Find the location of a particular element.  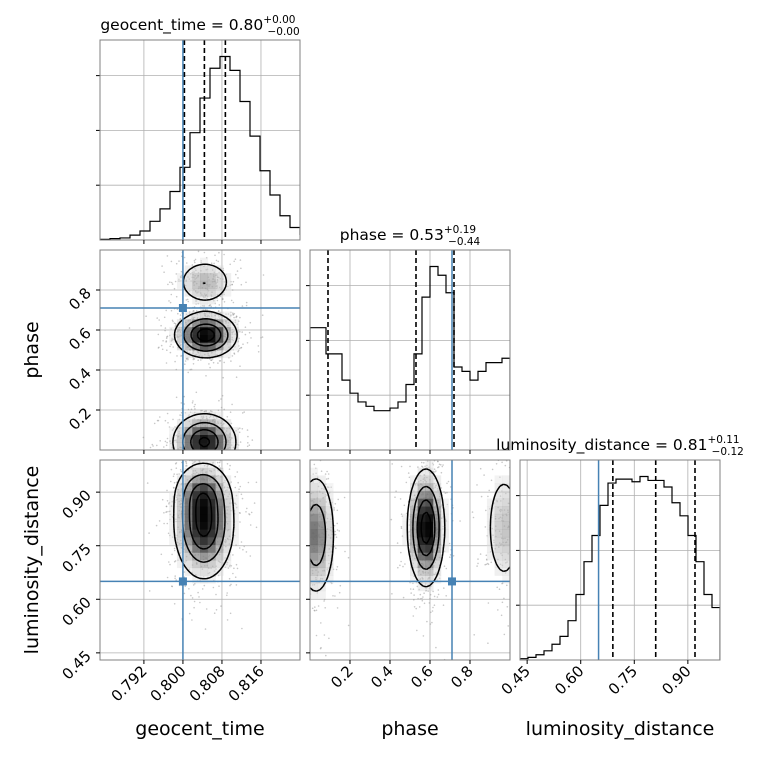

xtick-label-luminosity_distance: 0.45 is located at coordinates (516, 680).